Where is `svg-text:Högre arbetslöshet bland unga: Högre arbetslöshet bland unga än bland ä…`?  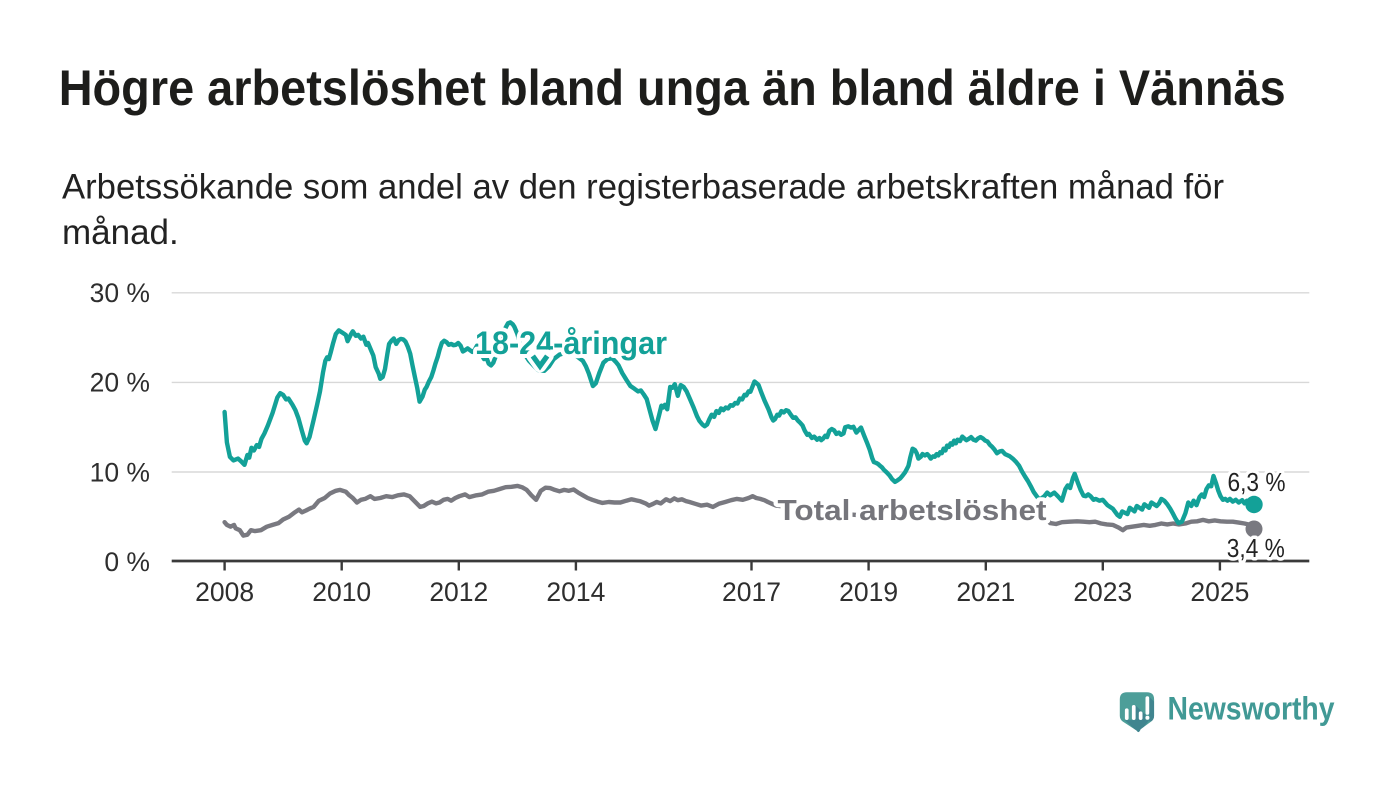
svg-text:Högre arbetslöshet bland unga: Högre arbetslöshet bland unga än bland ä… is located at coordinates (672, 88).